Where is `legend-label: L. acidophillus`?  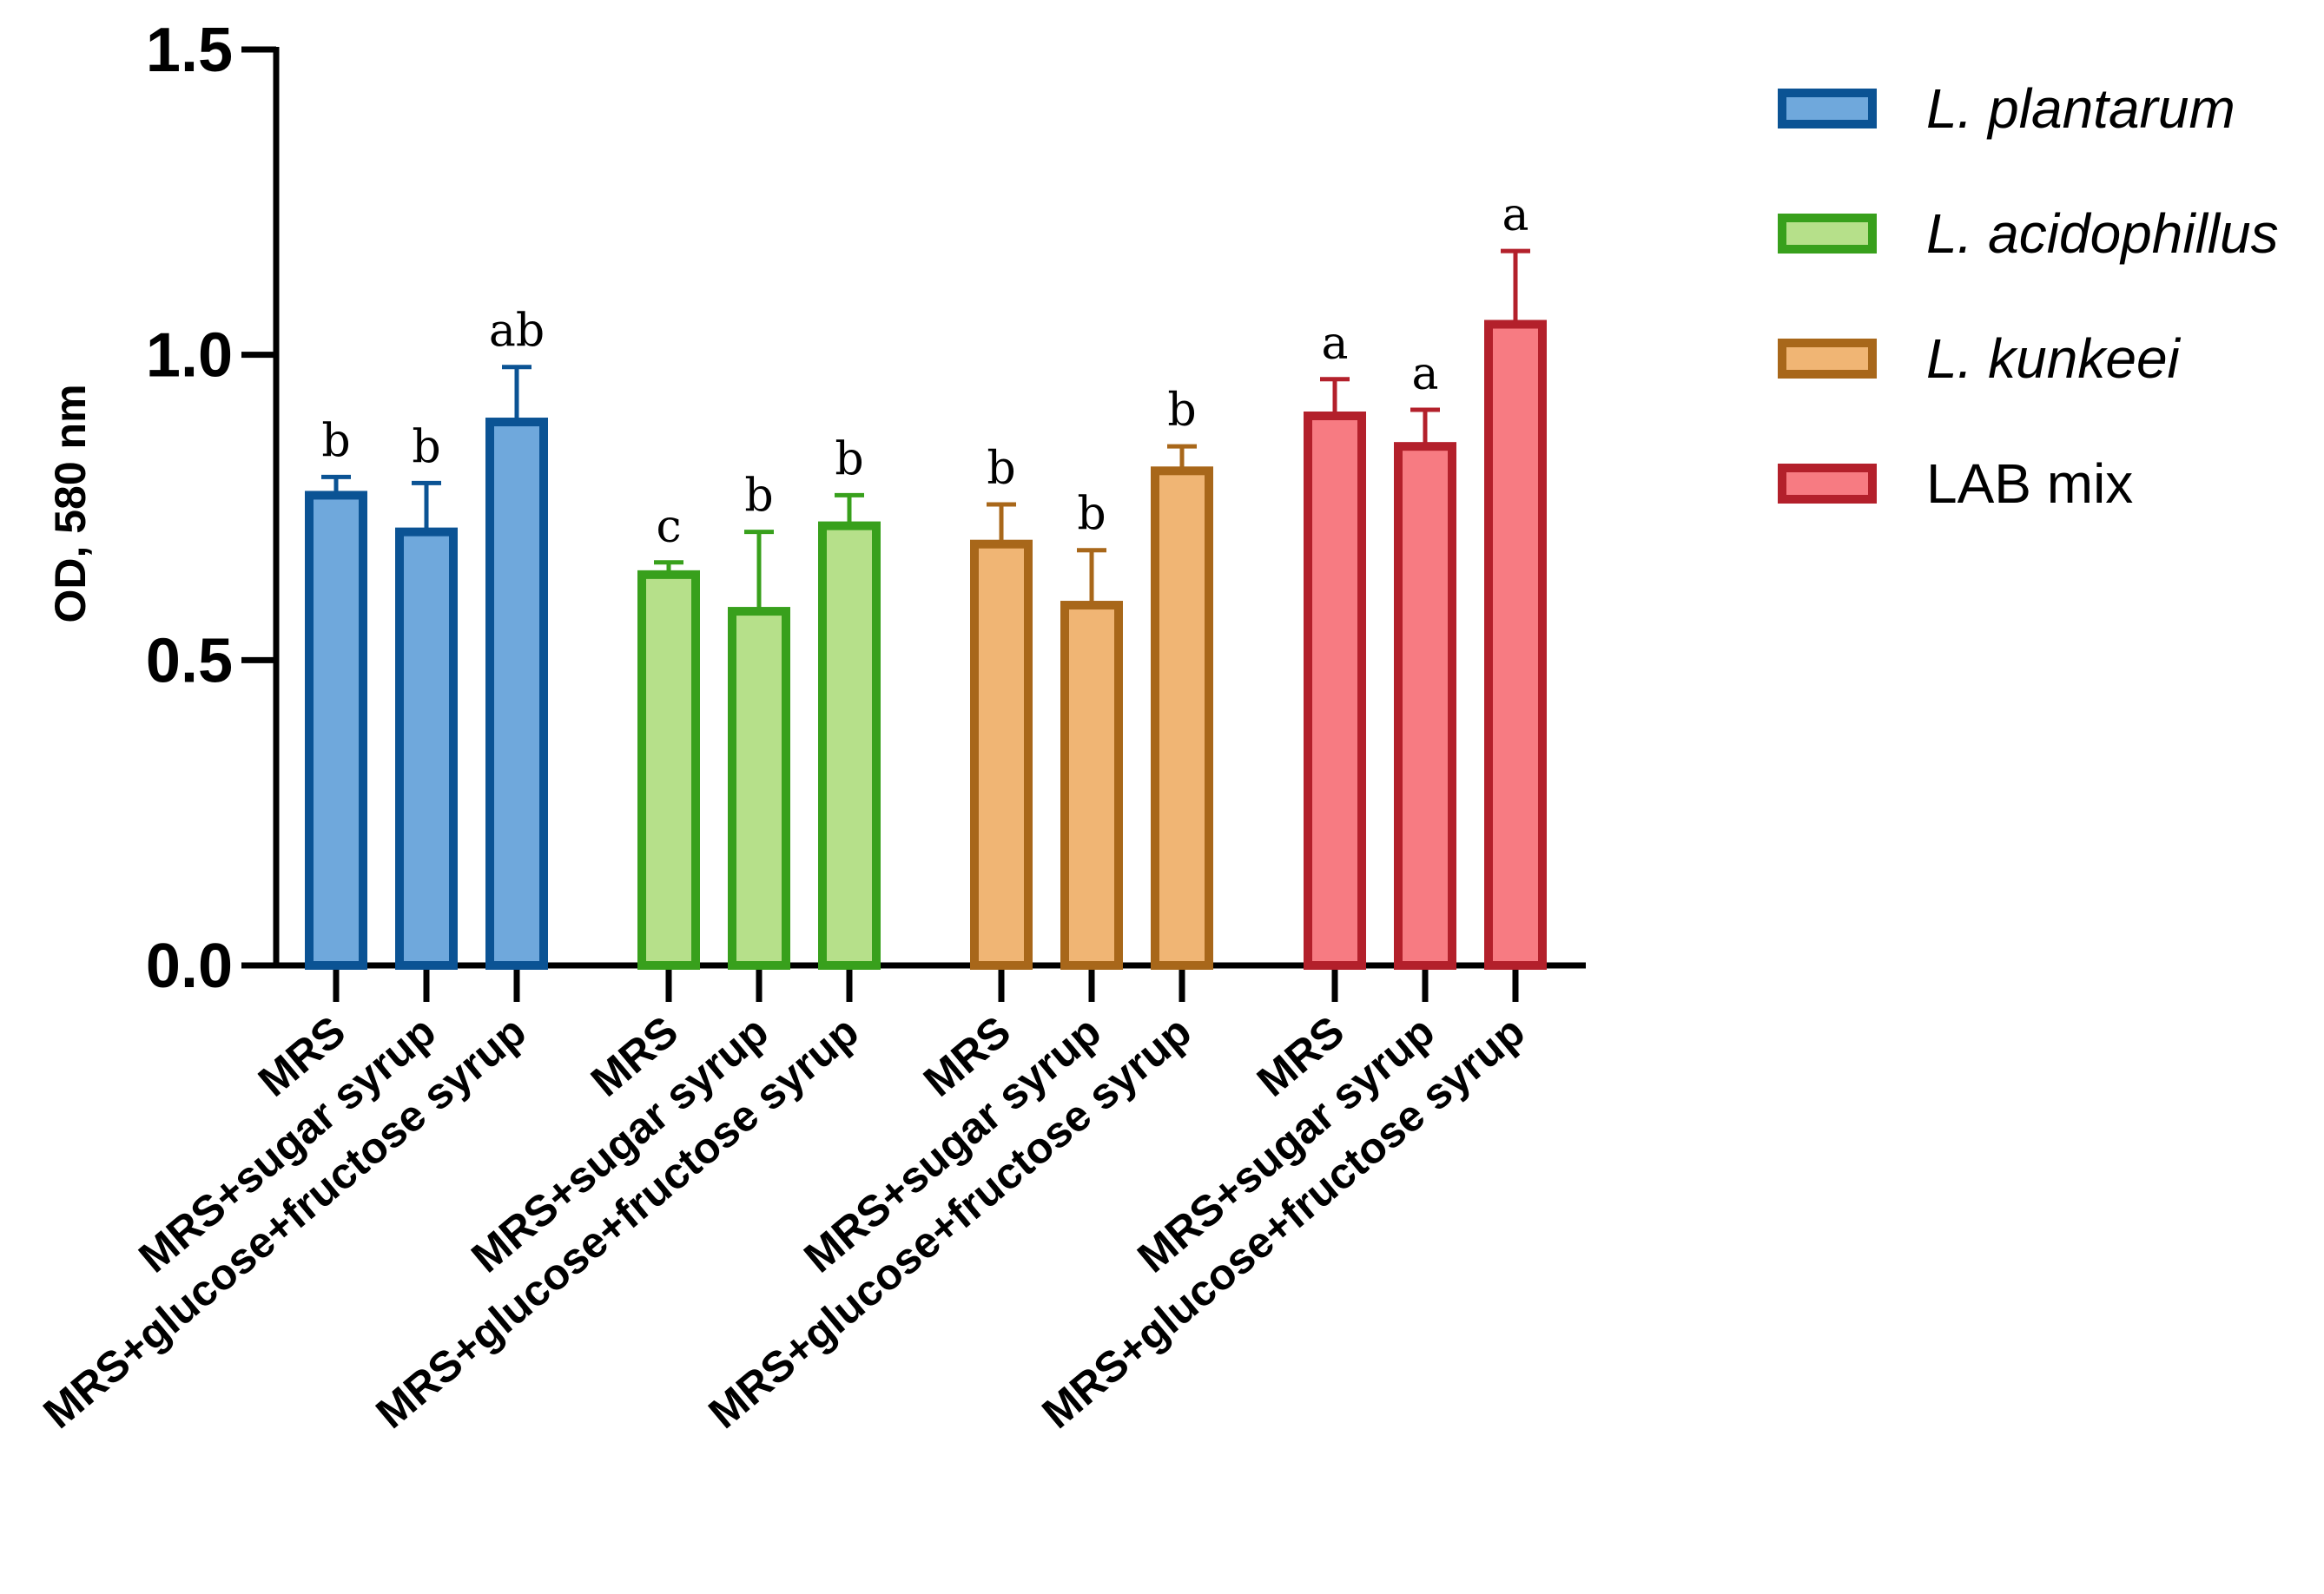 legend-label: L. acidophillus is located at coordinates (2102, 233).